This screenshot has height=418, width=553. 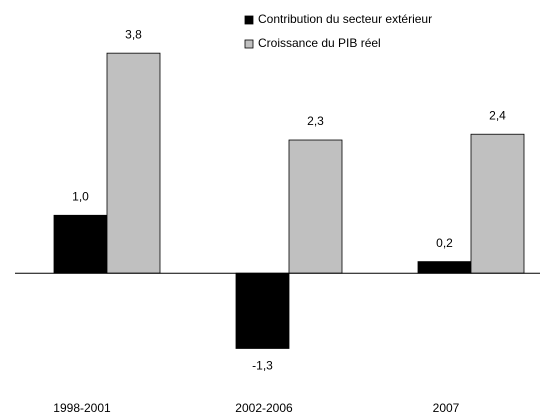 What do you see at coordinates (345, 19) in the screenshot?
I see `legend-label: Contribution du secteur extérieur` at bounding box center [345, 19].